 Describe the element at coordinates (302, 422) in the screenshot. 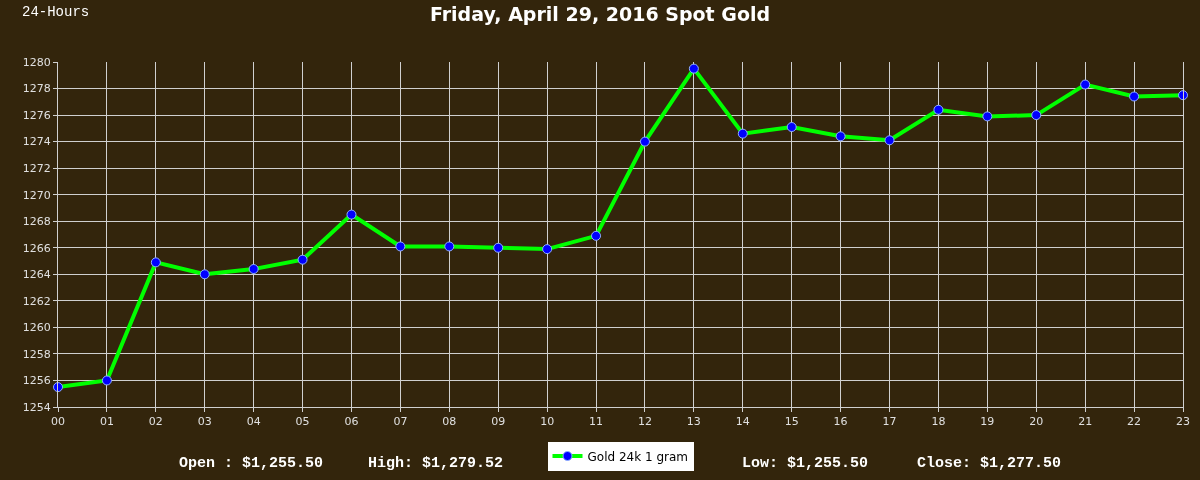

I see `x-tick-label: 05` at that location.